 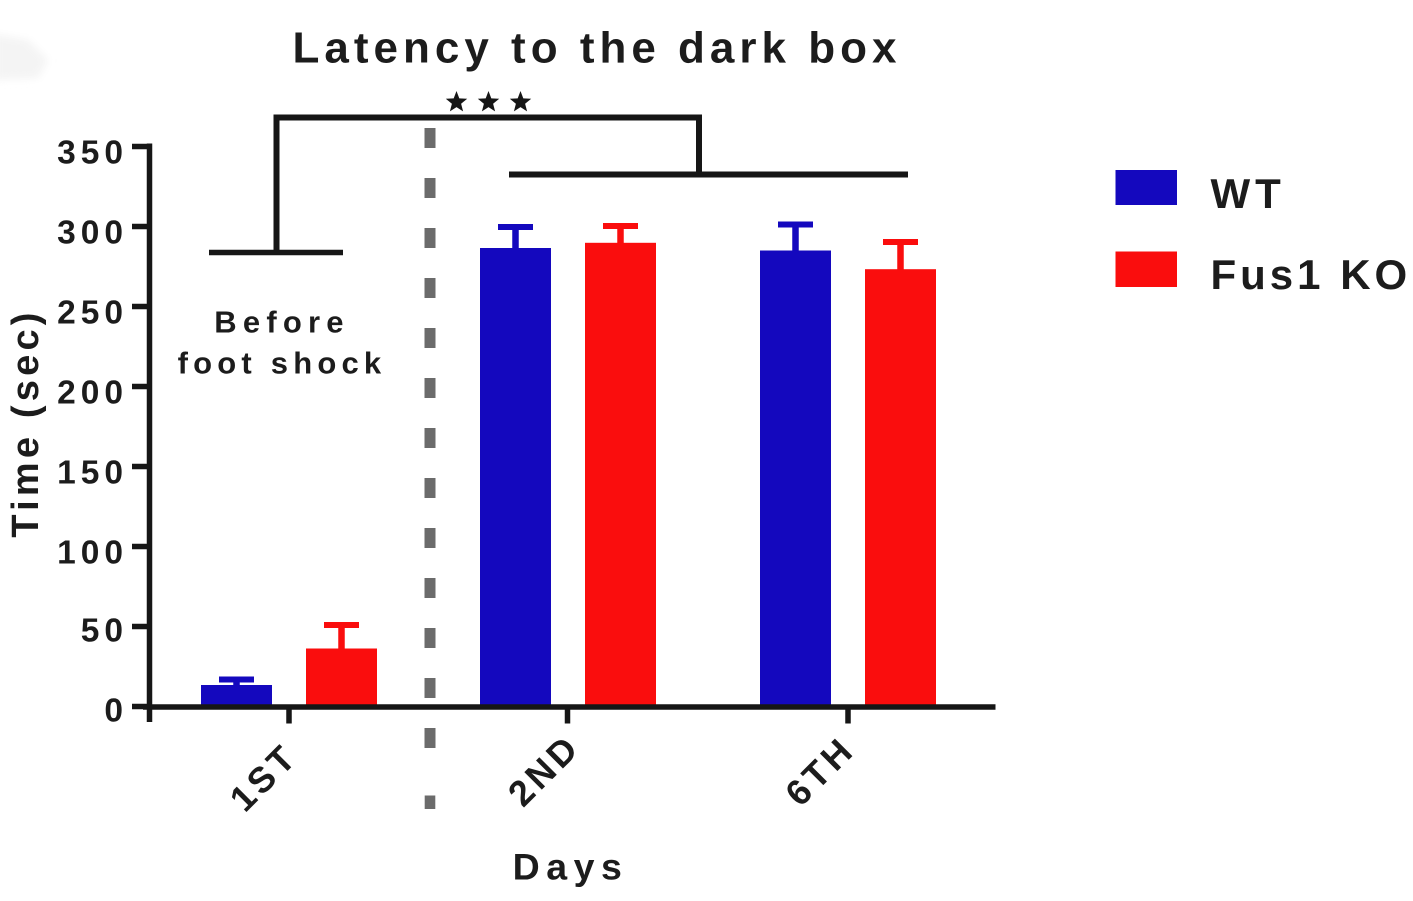 What do you see at coordinates (597, 48) in the screenshot?
I see `svg-text: Latency to the dark box` at bounding box center [597, 48].